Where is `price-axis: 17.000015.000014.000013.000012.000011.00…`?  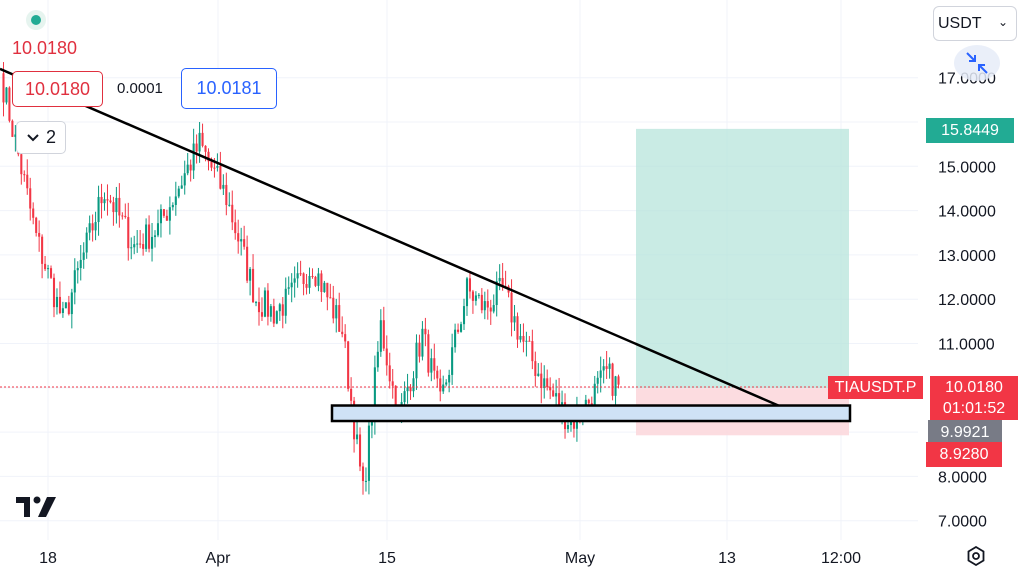
price-axis: 17.000015.000014.000013.000012.000011.00… is located at coordinates (967, 301).